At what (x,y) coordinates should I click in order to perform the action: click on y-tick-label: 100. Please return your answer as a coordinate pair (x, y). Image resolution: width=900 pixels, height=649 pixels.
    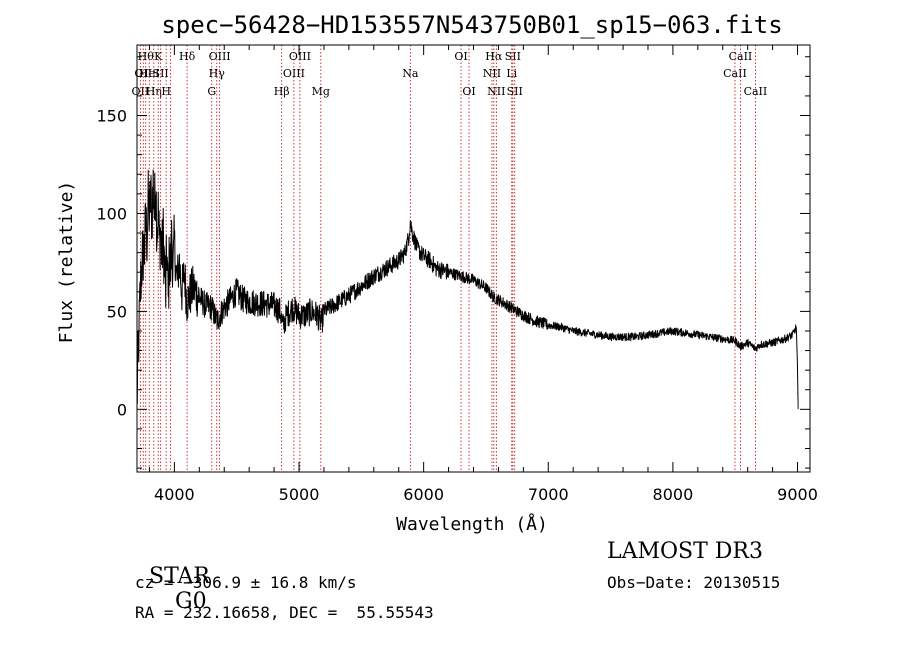
    Looking at the image, I should click on (111, 213).